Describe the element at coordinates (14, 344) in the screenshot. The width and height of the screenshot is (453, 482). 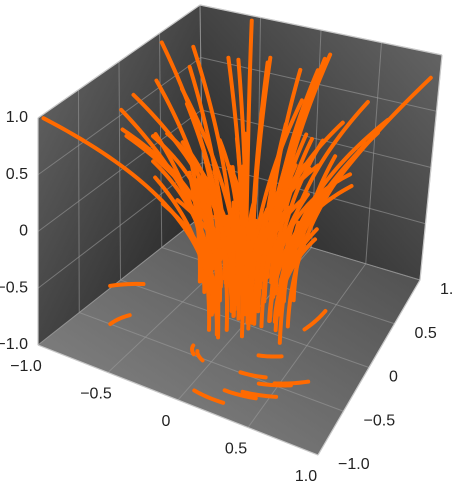
I see `z-tick-label: −1.0` at that location.